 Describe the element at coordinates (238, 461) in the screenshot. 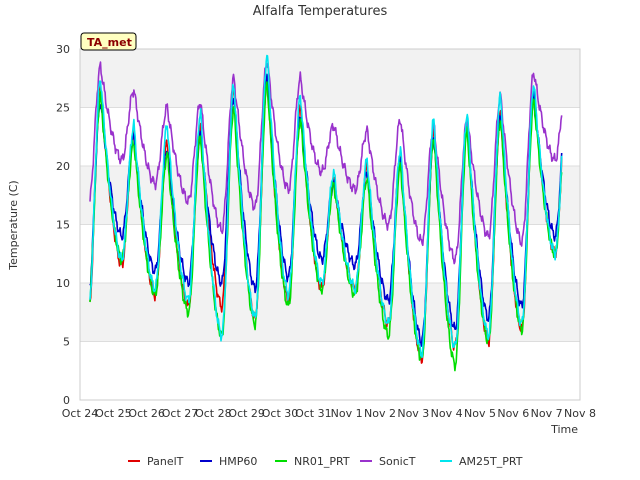

I see `legend-label: HMP60` at that location.